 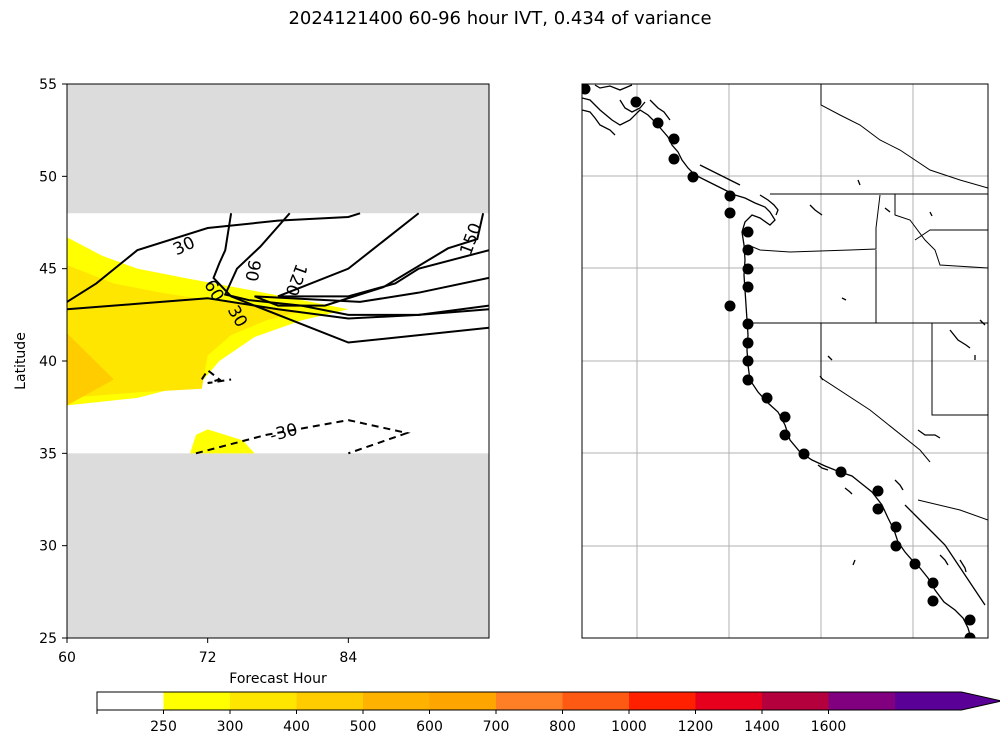 What do you see at coordinates (48, 362) in the screenshot?
I see `y-tick-label: 40` at bounding box center [48, 362].